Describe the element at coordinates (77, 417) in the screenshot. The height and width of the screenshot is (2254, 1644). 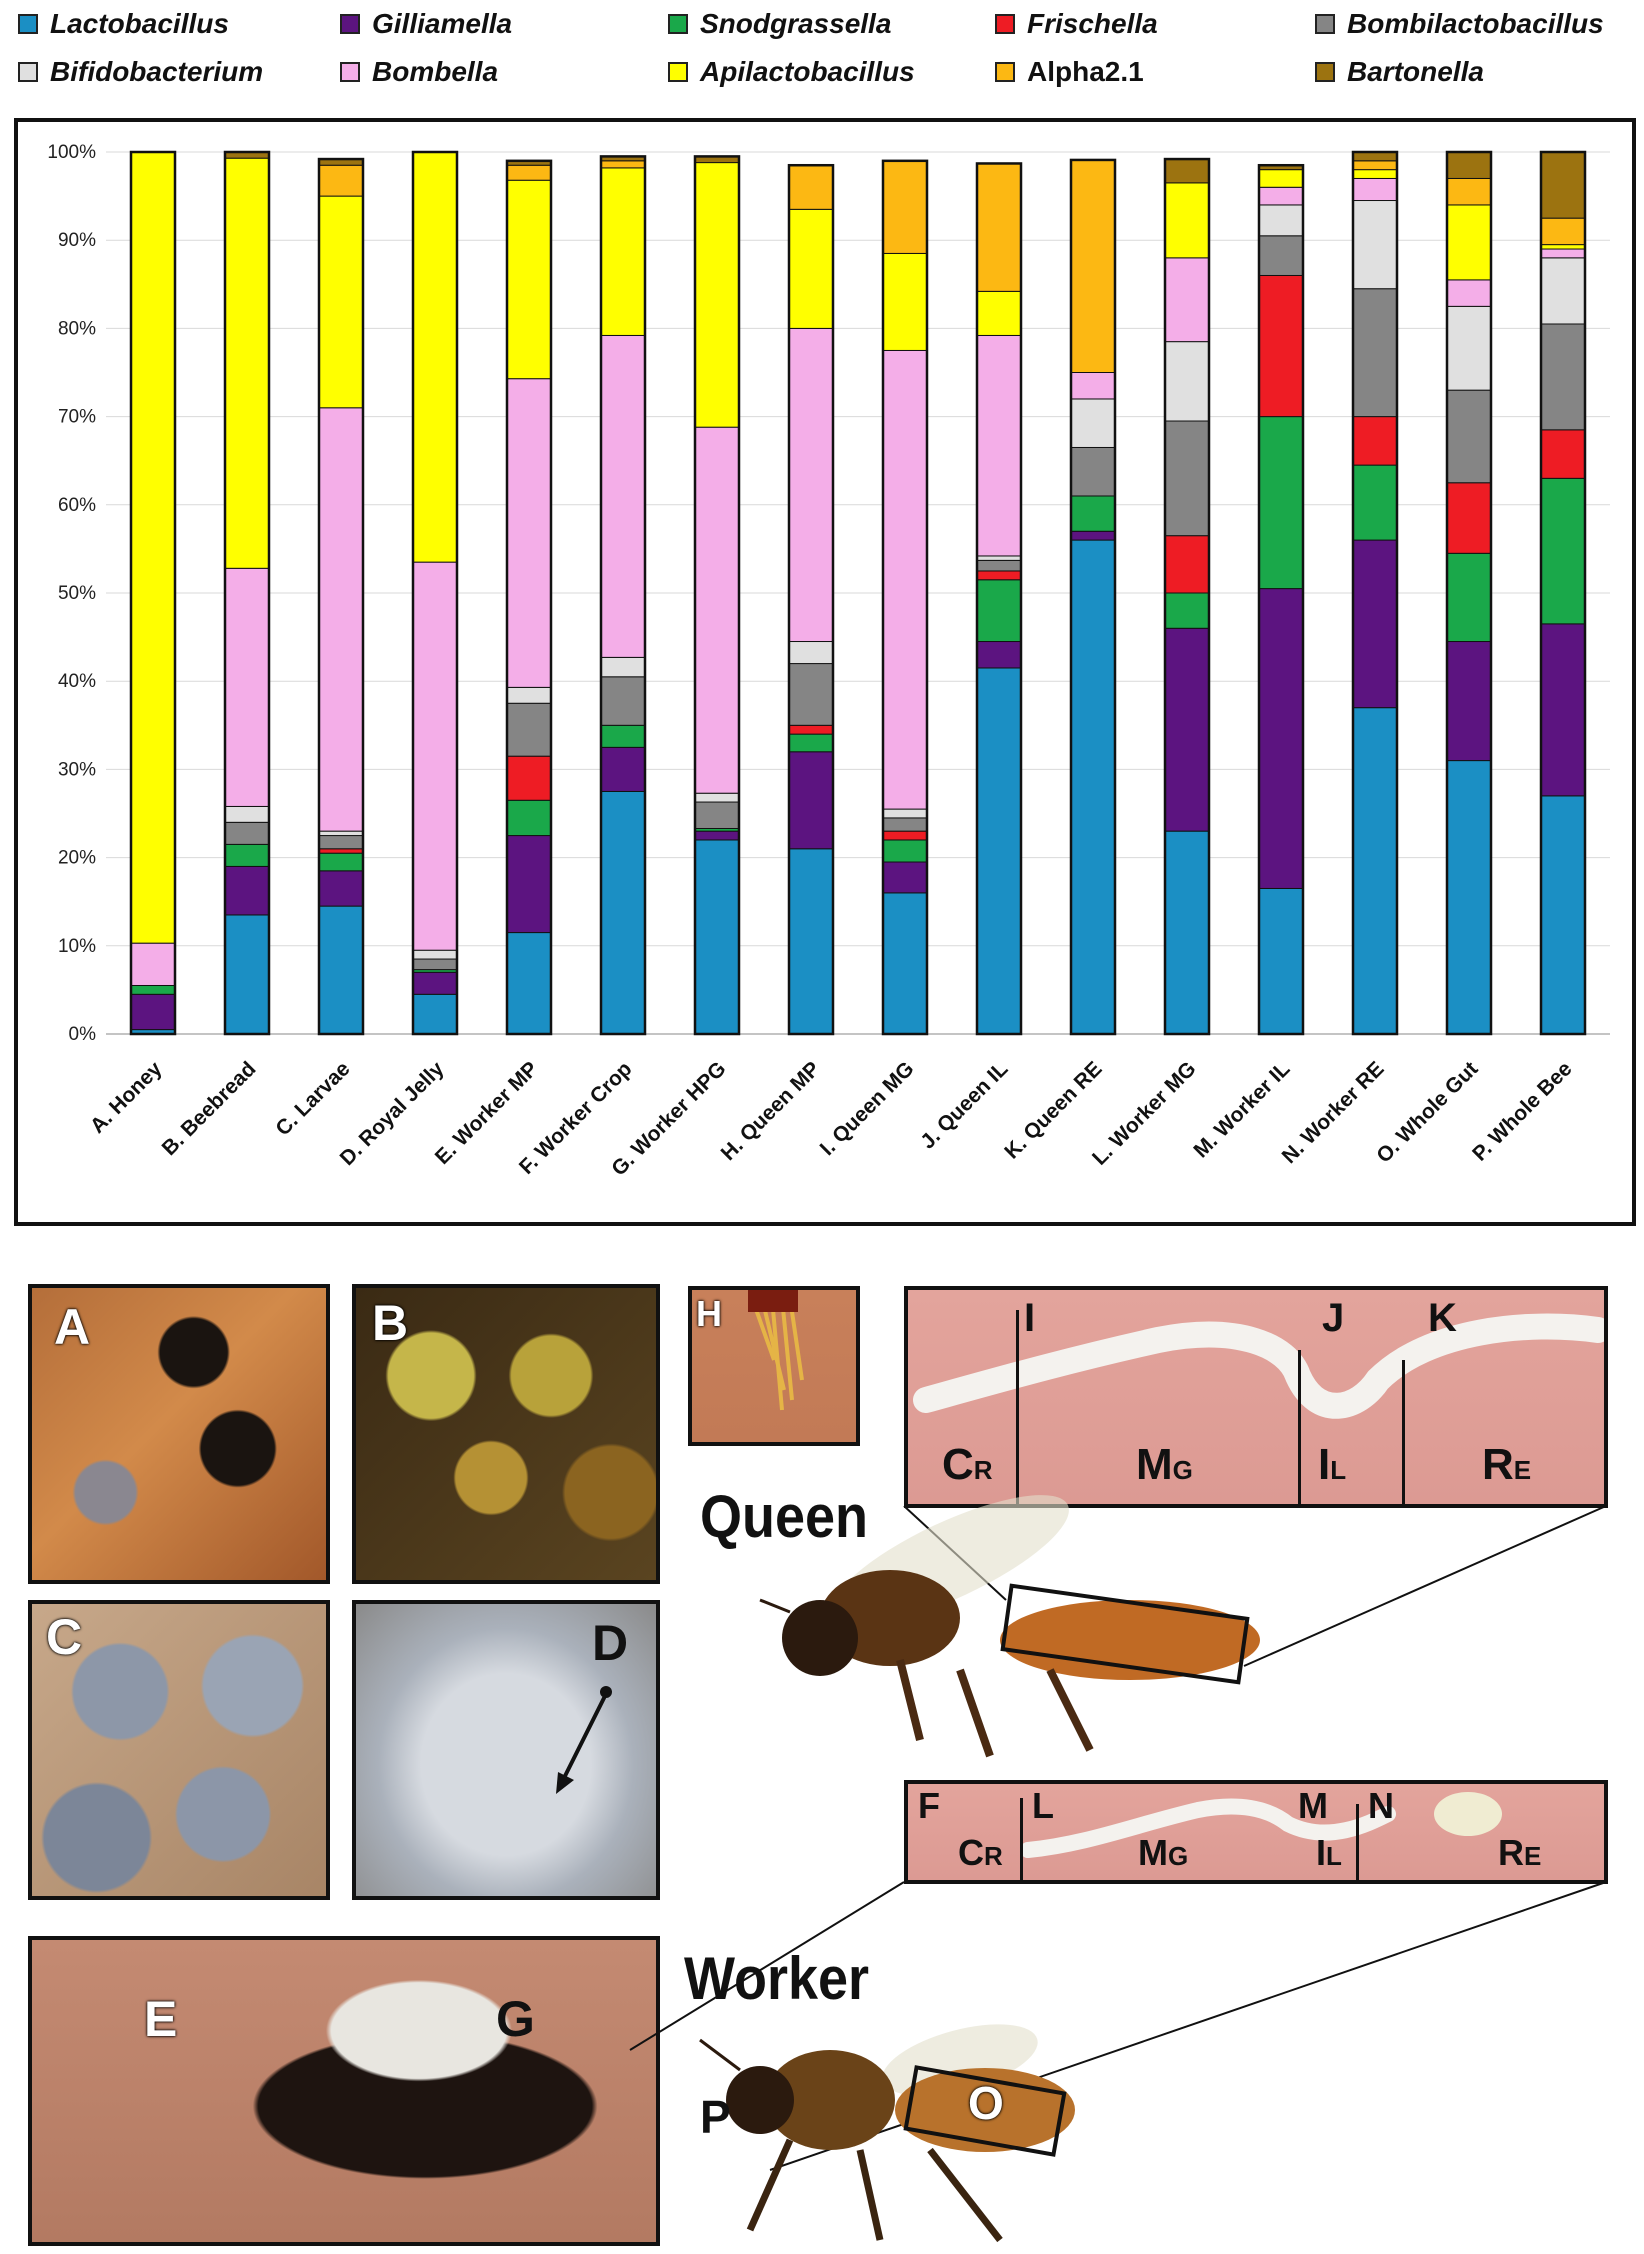
I see `y-tick-label: 70%` at that location.